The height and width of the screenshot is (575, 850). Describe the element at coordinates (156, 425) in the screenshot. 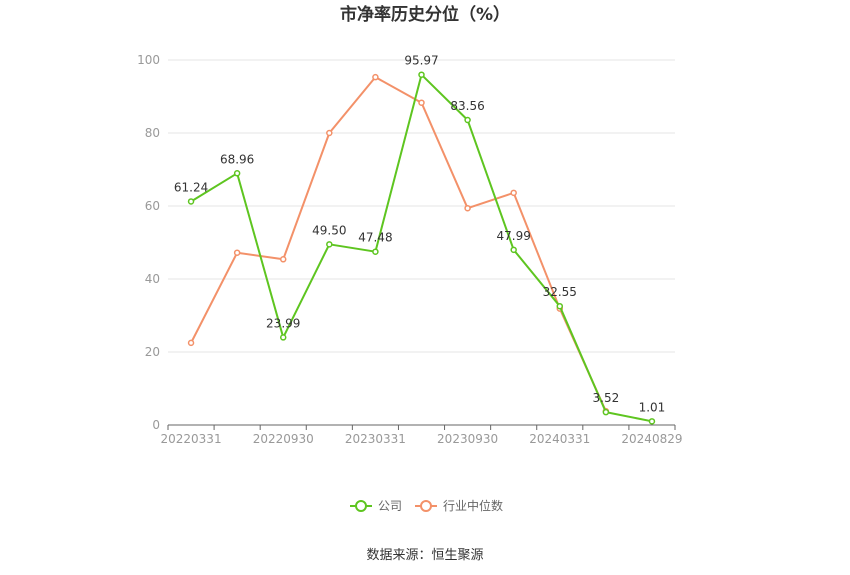

I see `y-tick-label: 0` at that location.